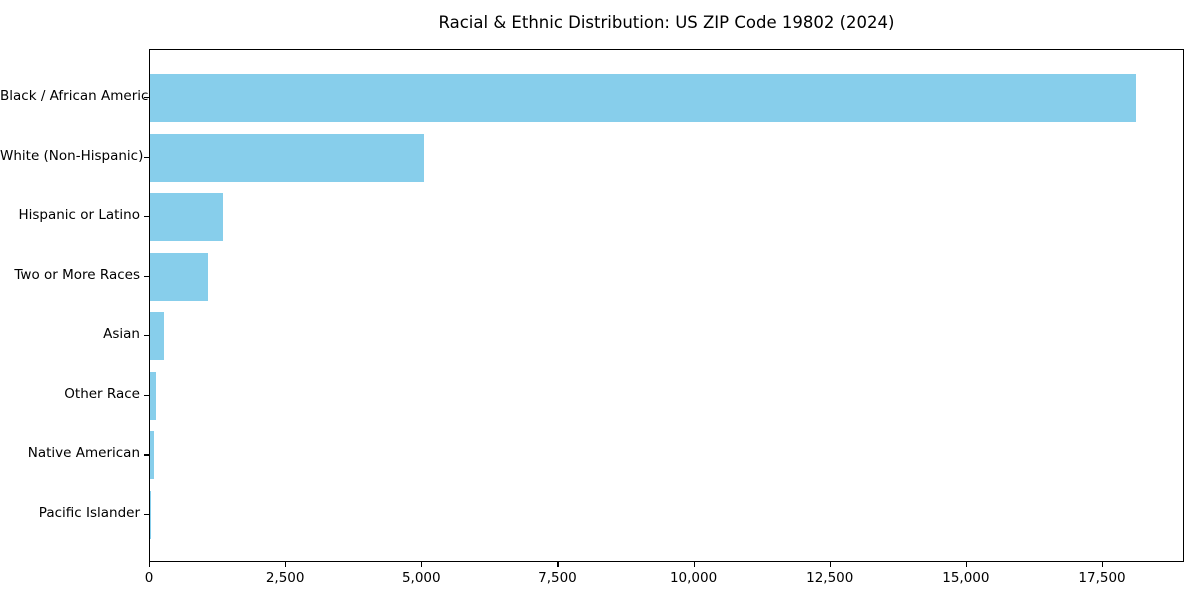 Image resolution: width=1200 pixels, height=600 pixels. What do you see at coordinates (149, 578) in the screenshot?
I see `x-tick-label-0: 0` at bounding box center [149, 578].